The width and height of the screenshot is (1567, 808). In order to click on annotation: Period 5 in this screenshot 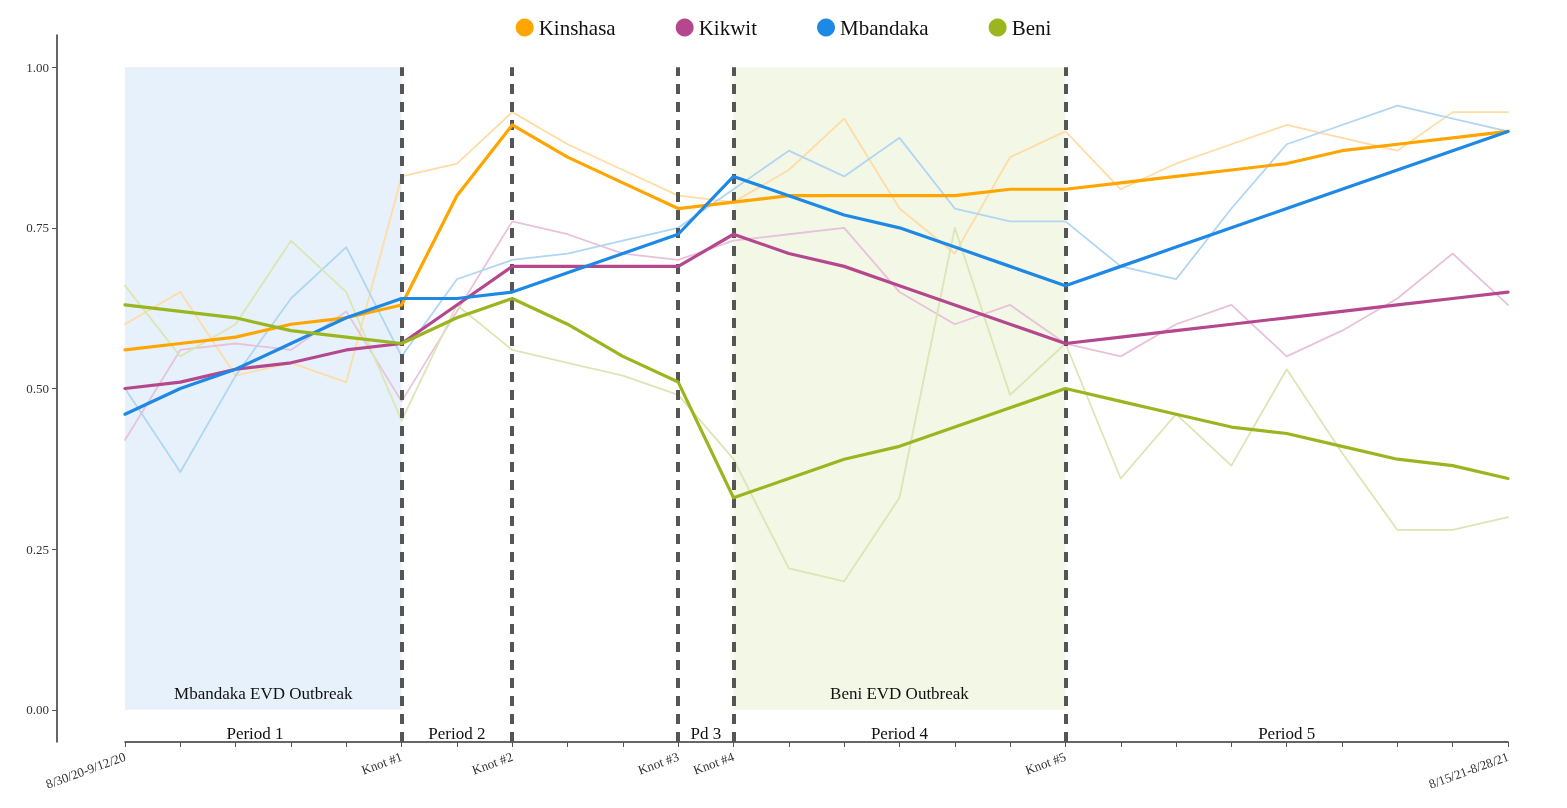, I will do `click(1287, 734)`.